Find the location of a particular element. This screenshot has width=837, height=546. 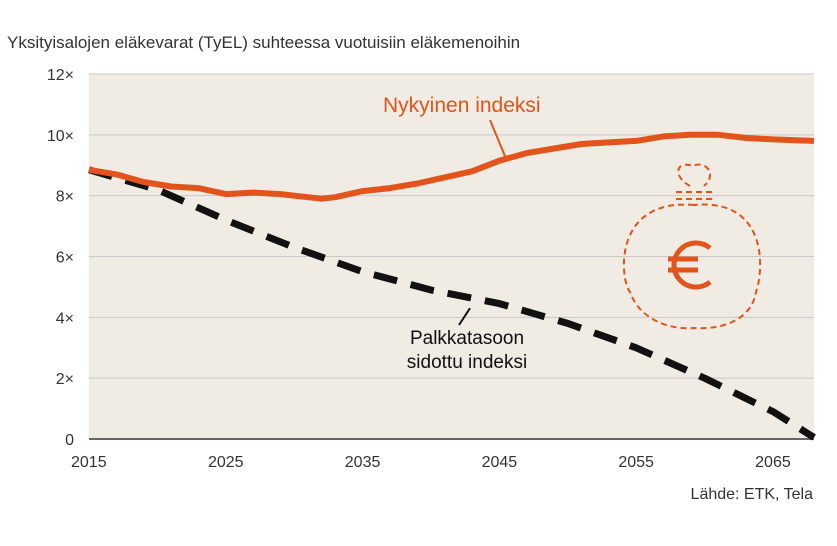

x-axis: 2015 2025 2035 2045 2055 2065 is located at coordinates (431, 462).